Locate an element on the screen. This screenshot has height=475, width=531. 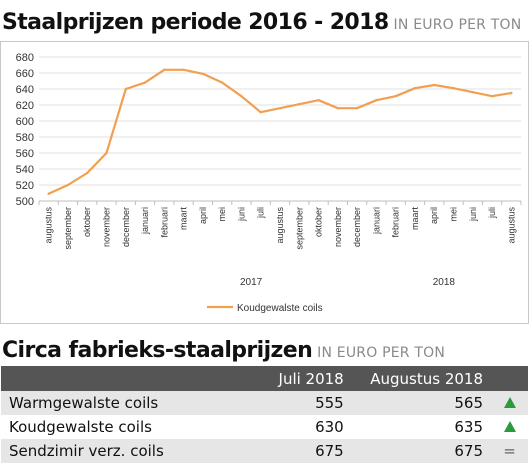
y-tick-label: 620 is located at coordinates (25, 106).